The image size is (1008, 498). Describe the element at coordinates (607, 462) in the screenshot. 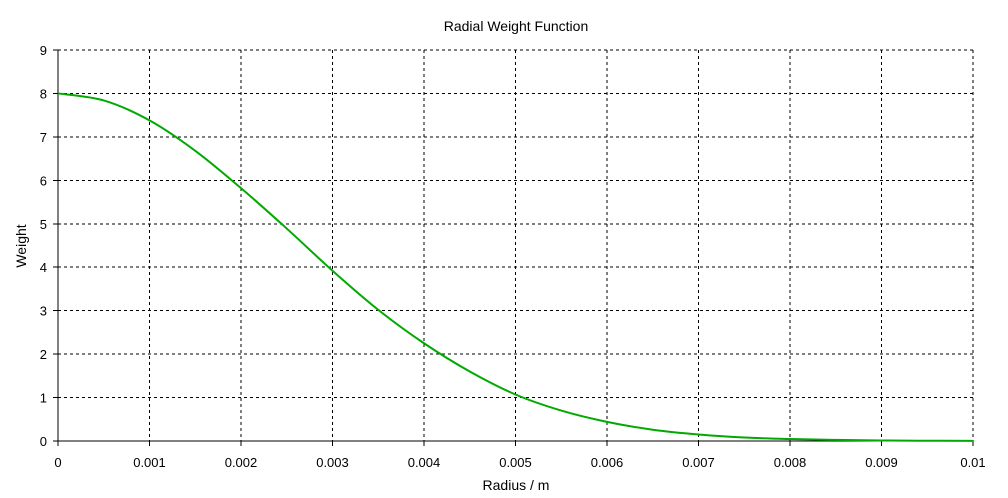

I see `x-tick-label: 0.006` at that location.